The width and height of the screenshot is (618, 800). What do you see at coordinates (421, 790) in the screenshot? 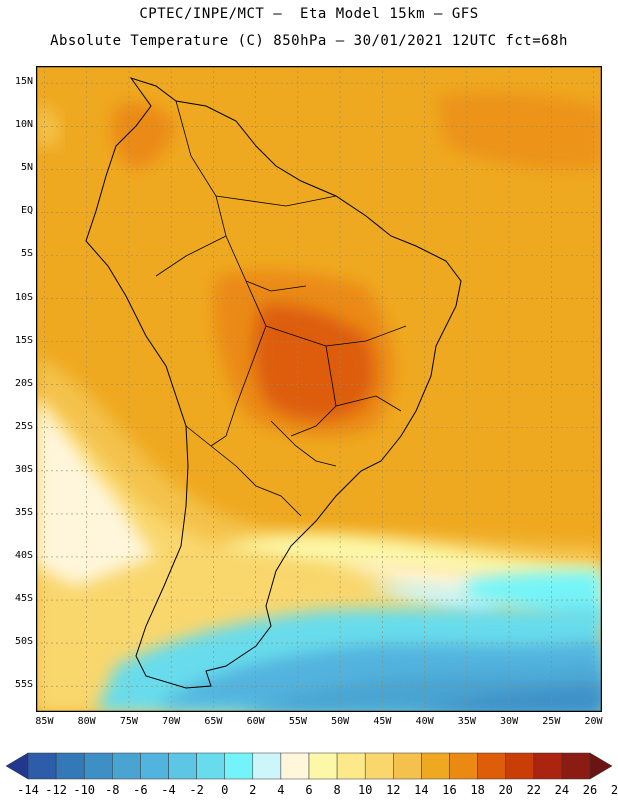
I see `colorbar-label: 14` at bounding box center [421, 790].